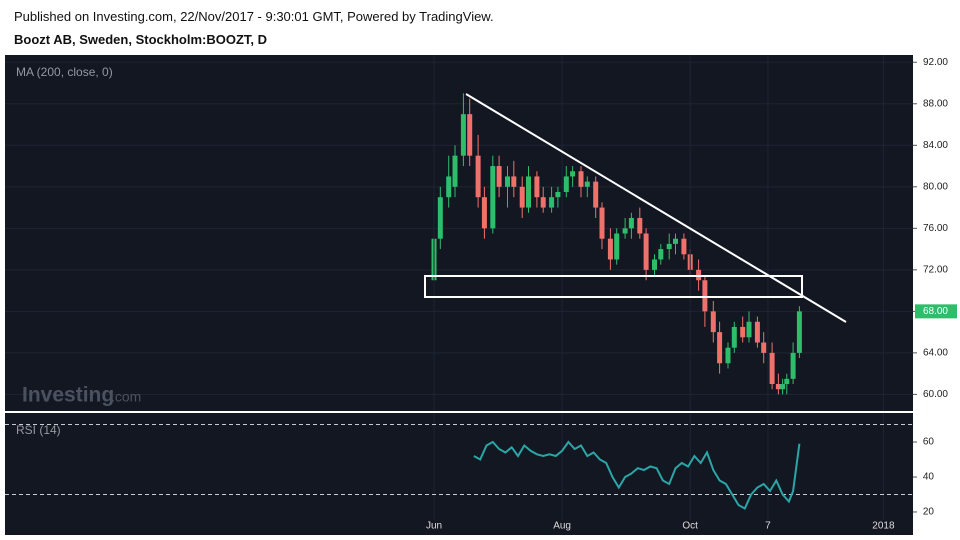 The width and height of the screenshot is (960, 540). What do you see at coordinates (68, 395) in the screenshot?
I see `watermark: Investing` at bounding box center [68, 395].